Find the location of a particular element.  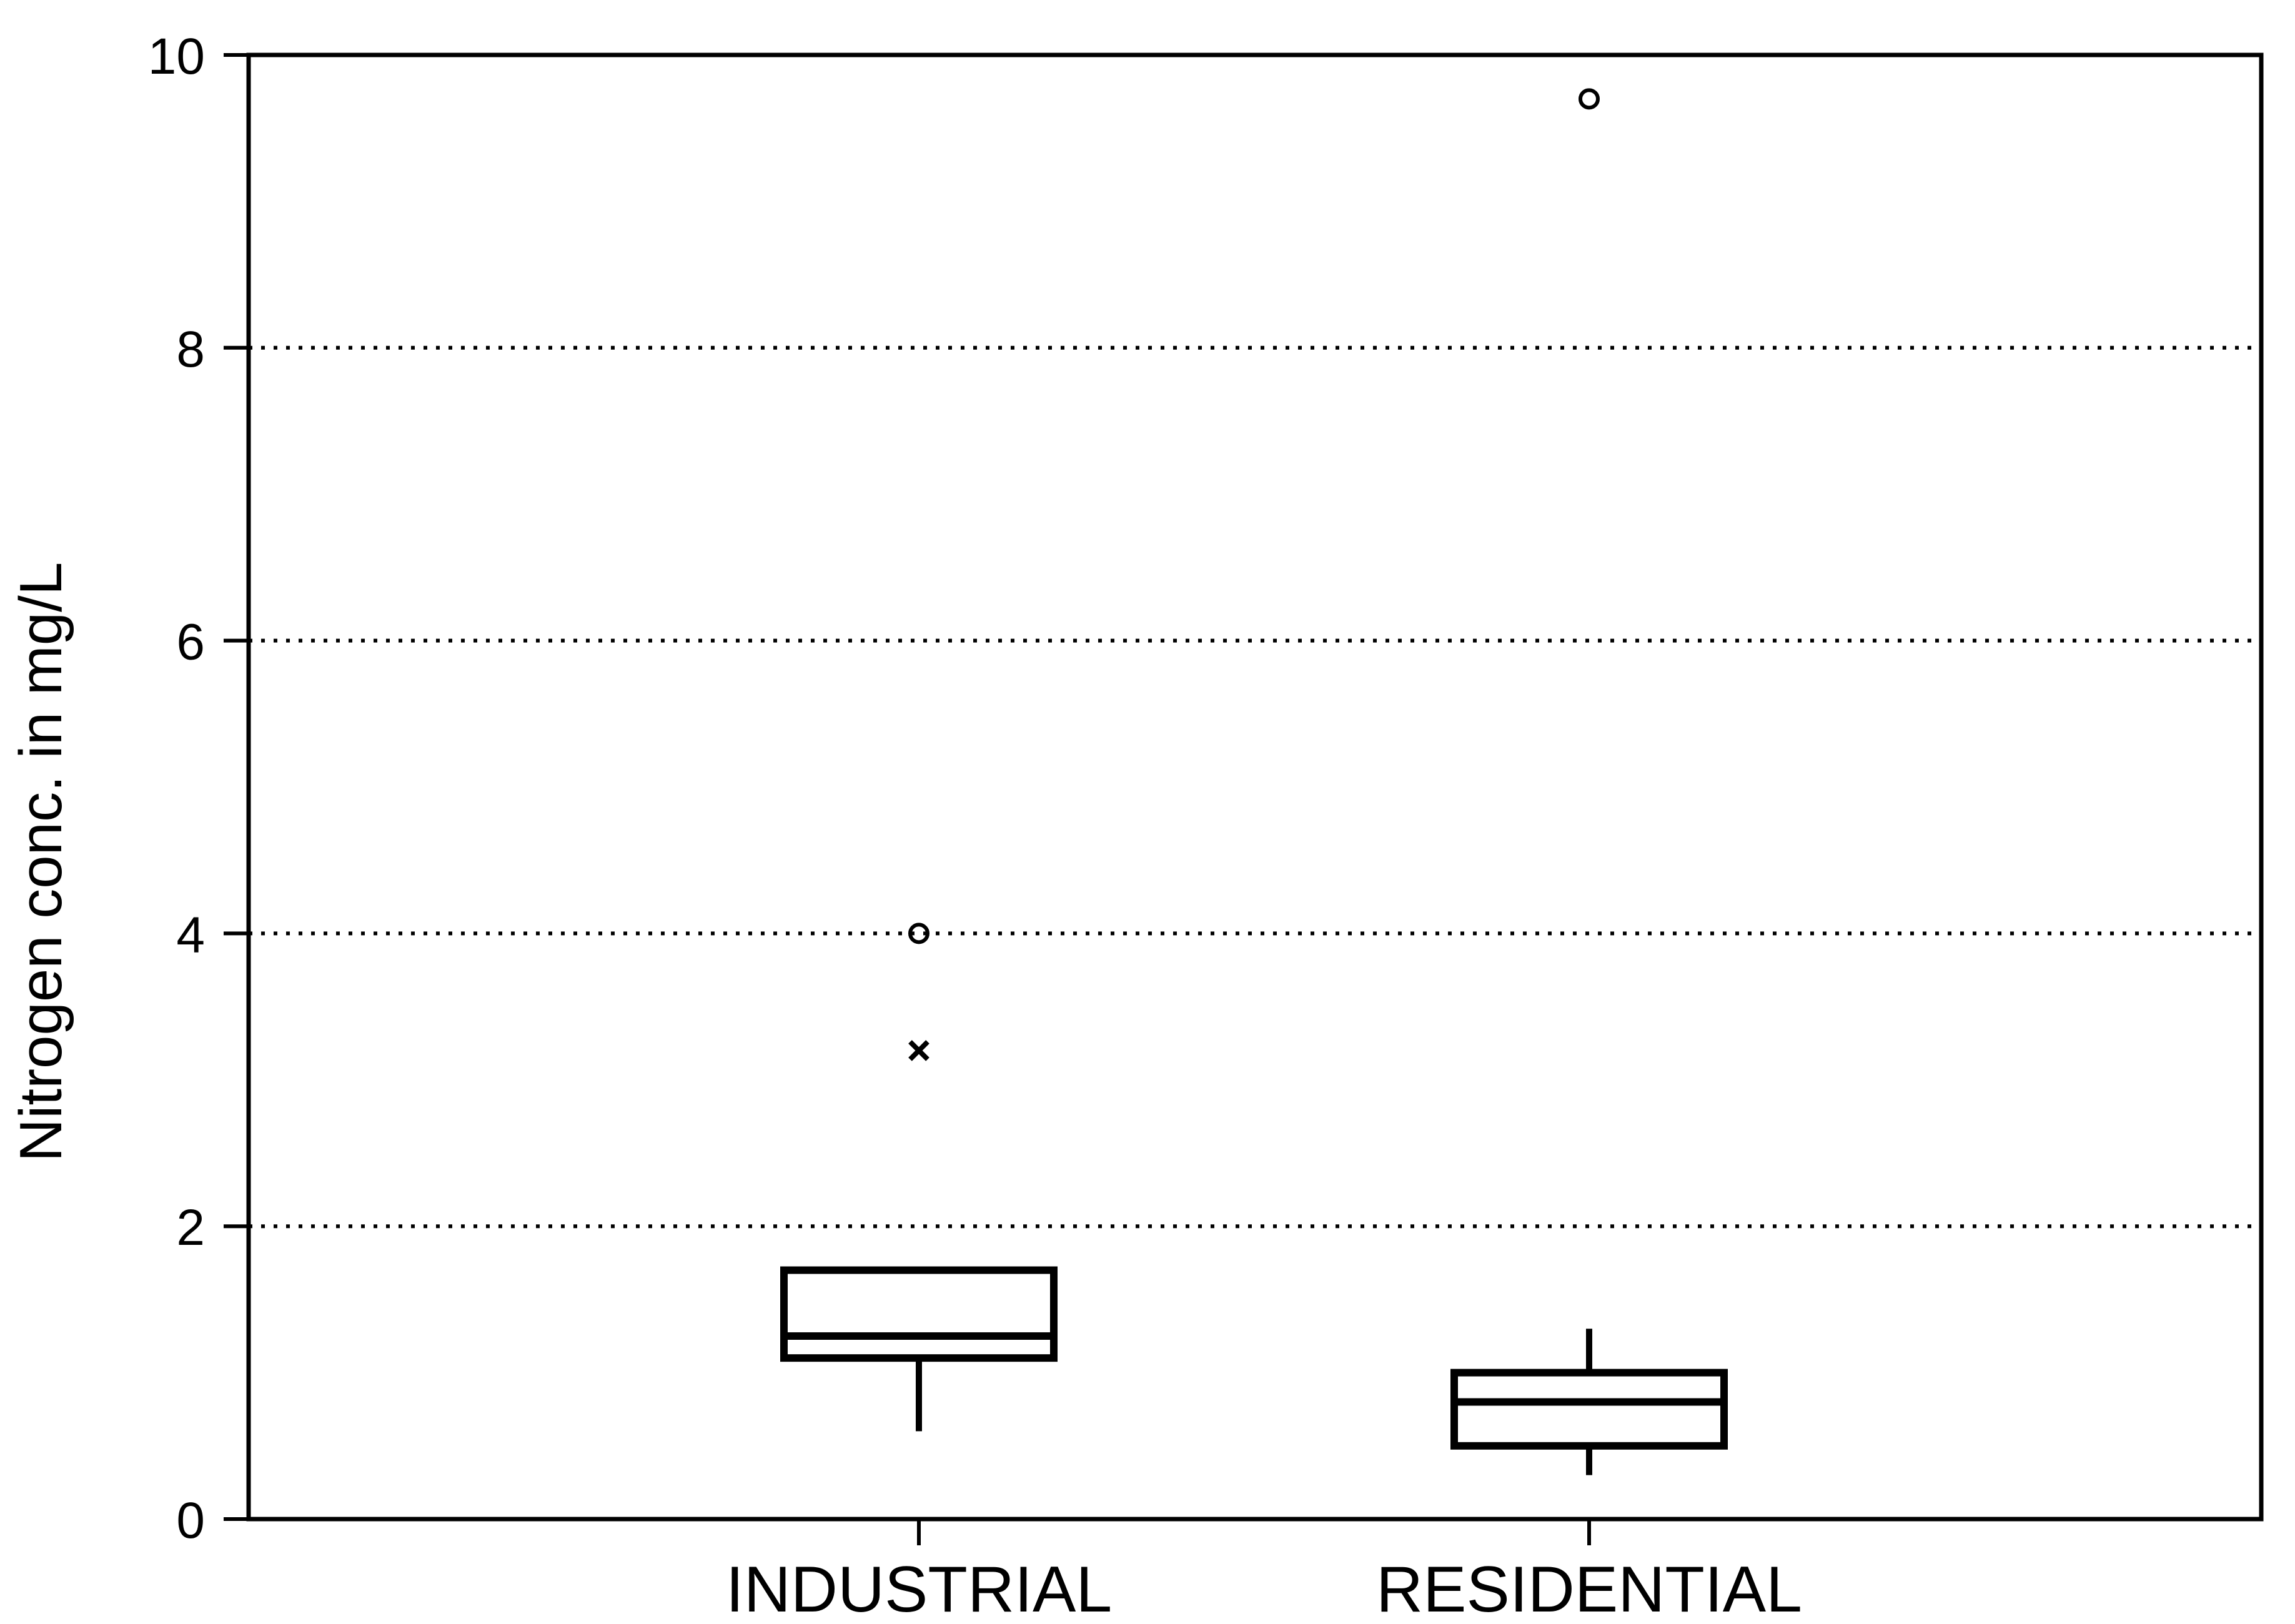

y-axis-title: Nitrogen conc. in mg/L is located at coordinates (40, 862).